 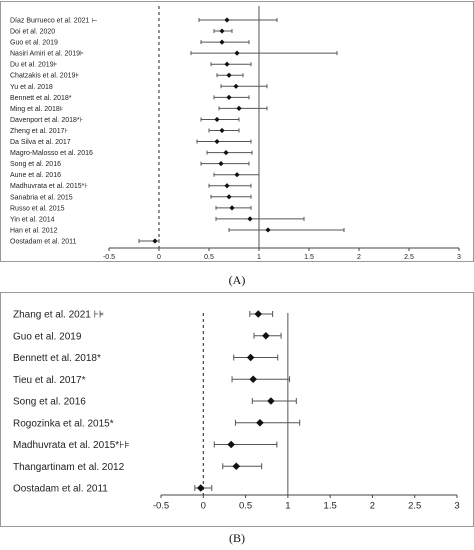 What do you see at coordinates (40, 142) in the screenshot?
I see `study-label: Da Silva et al. 2017` at bounding box center [40, 142].